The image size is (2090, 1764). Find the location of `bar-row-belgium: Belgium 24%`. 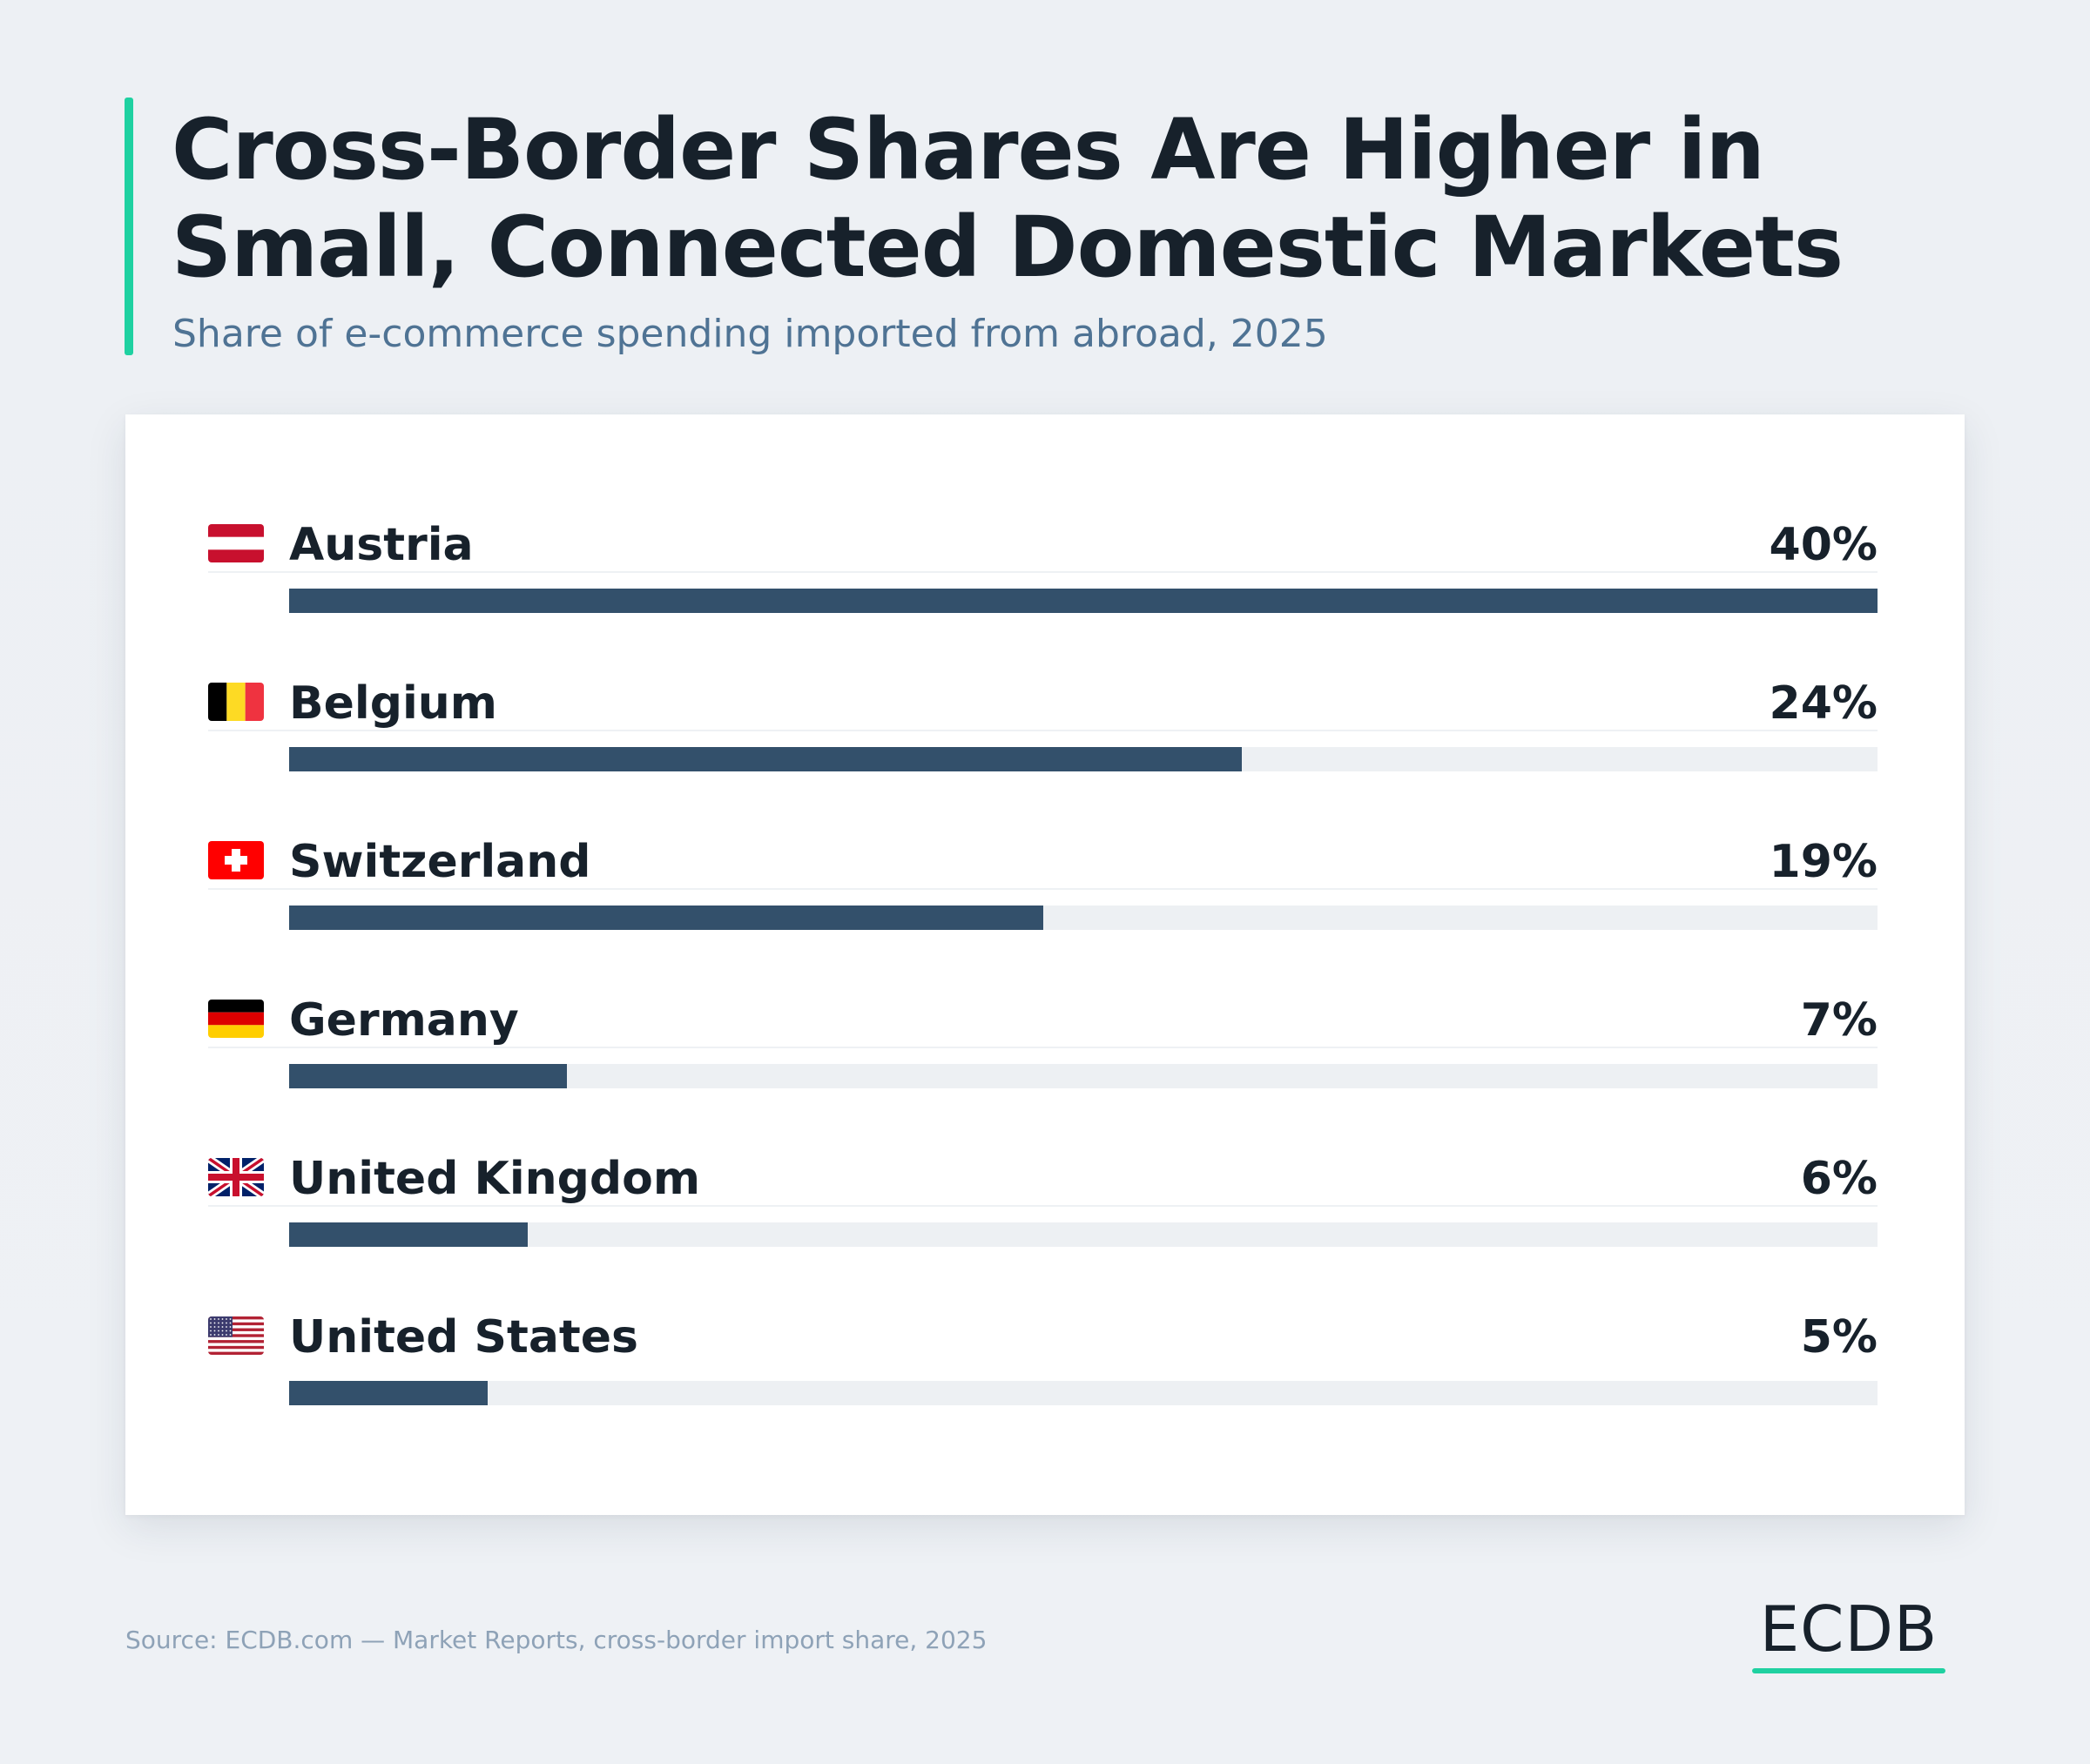

bar-row-belgium: Belgium 24% is located at coordinates (1043, 672).